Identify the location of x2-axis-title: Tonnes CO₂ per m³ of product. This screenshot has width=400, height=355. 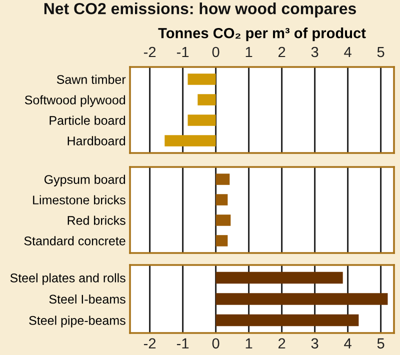
(262, 35).